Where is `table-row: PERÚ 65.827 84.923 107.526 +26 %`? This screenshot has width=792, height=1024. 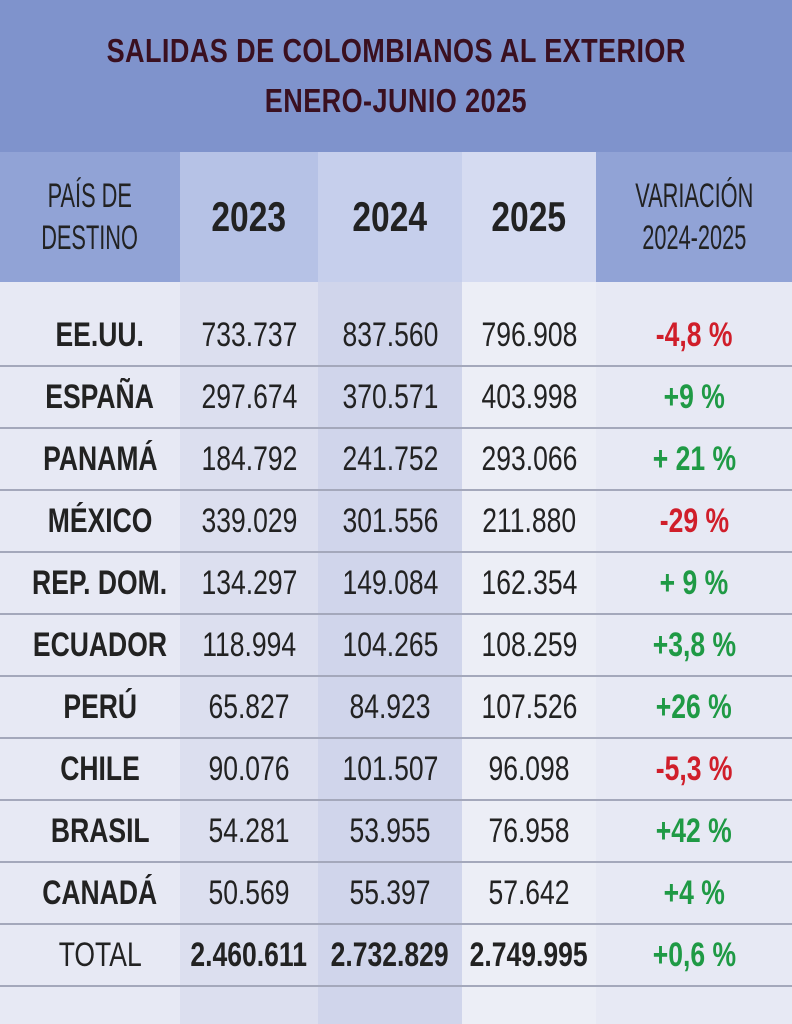
table-row: PERÚ 65.827 84.923 107.526 +26 % is located at coordinates (396, 708).